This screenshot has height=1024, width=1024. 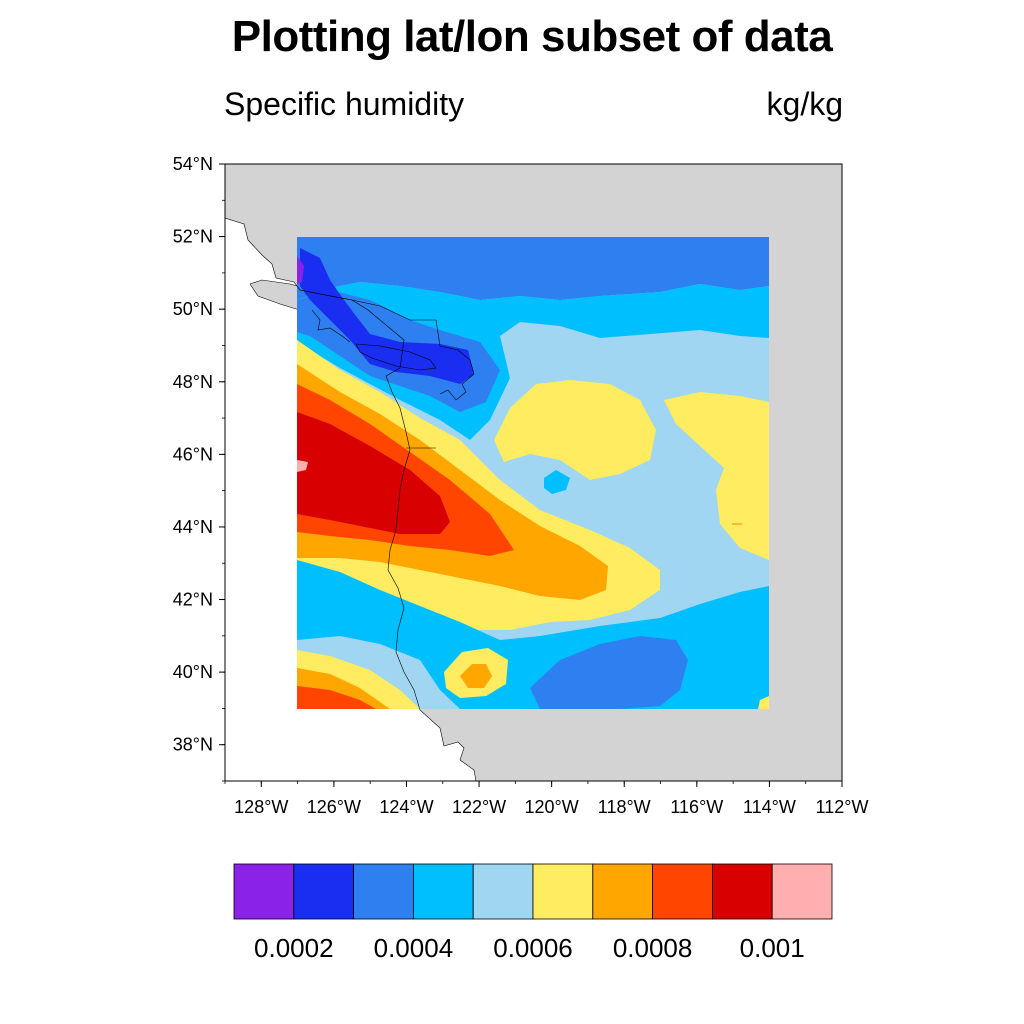 What do you see at coordinates (653, 948) in the screenshot?
I see `colorbar-label: 0.0008` at bounding box center [653, 948].